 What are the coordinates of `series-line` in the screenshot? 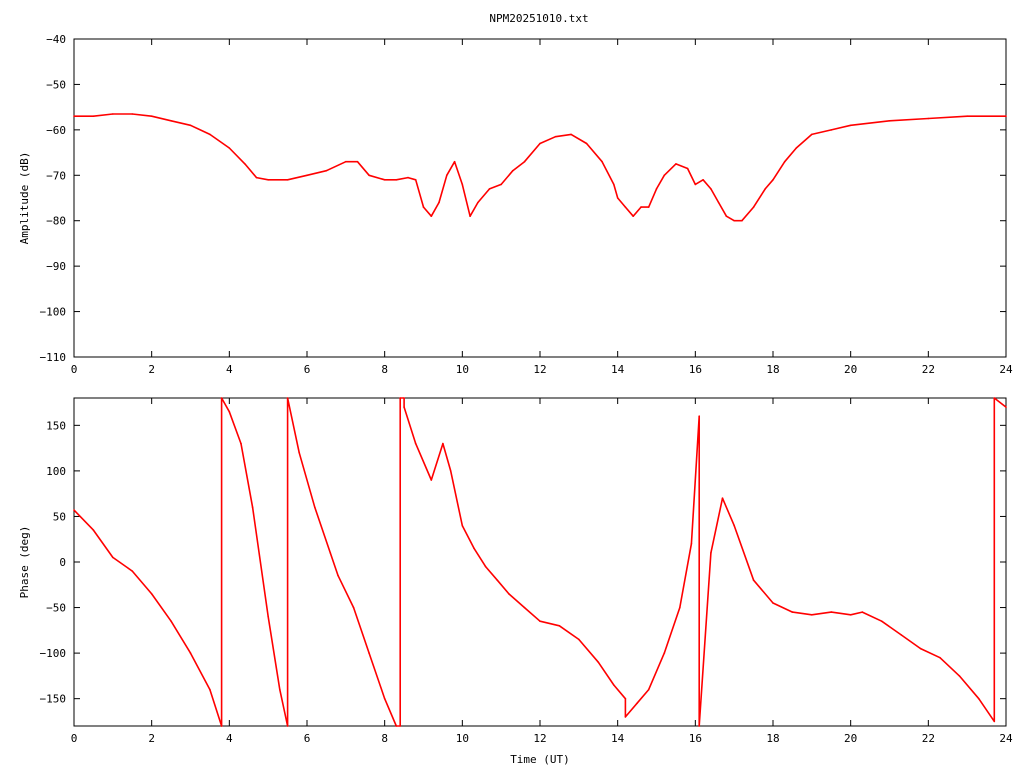 It's located at (540, 167).